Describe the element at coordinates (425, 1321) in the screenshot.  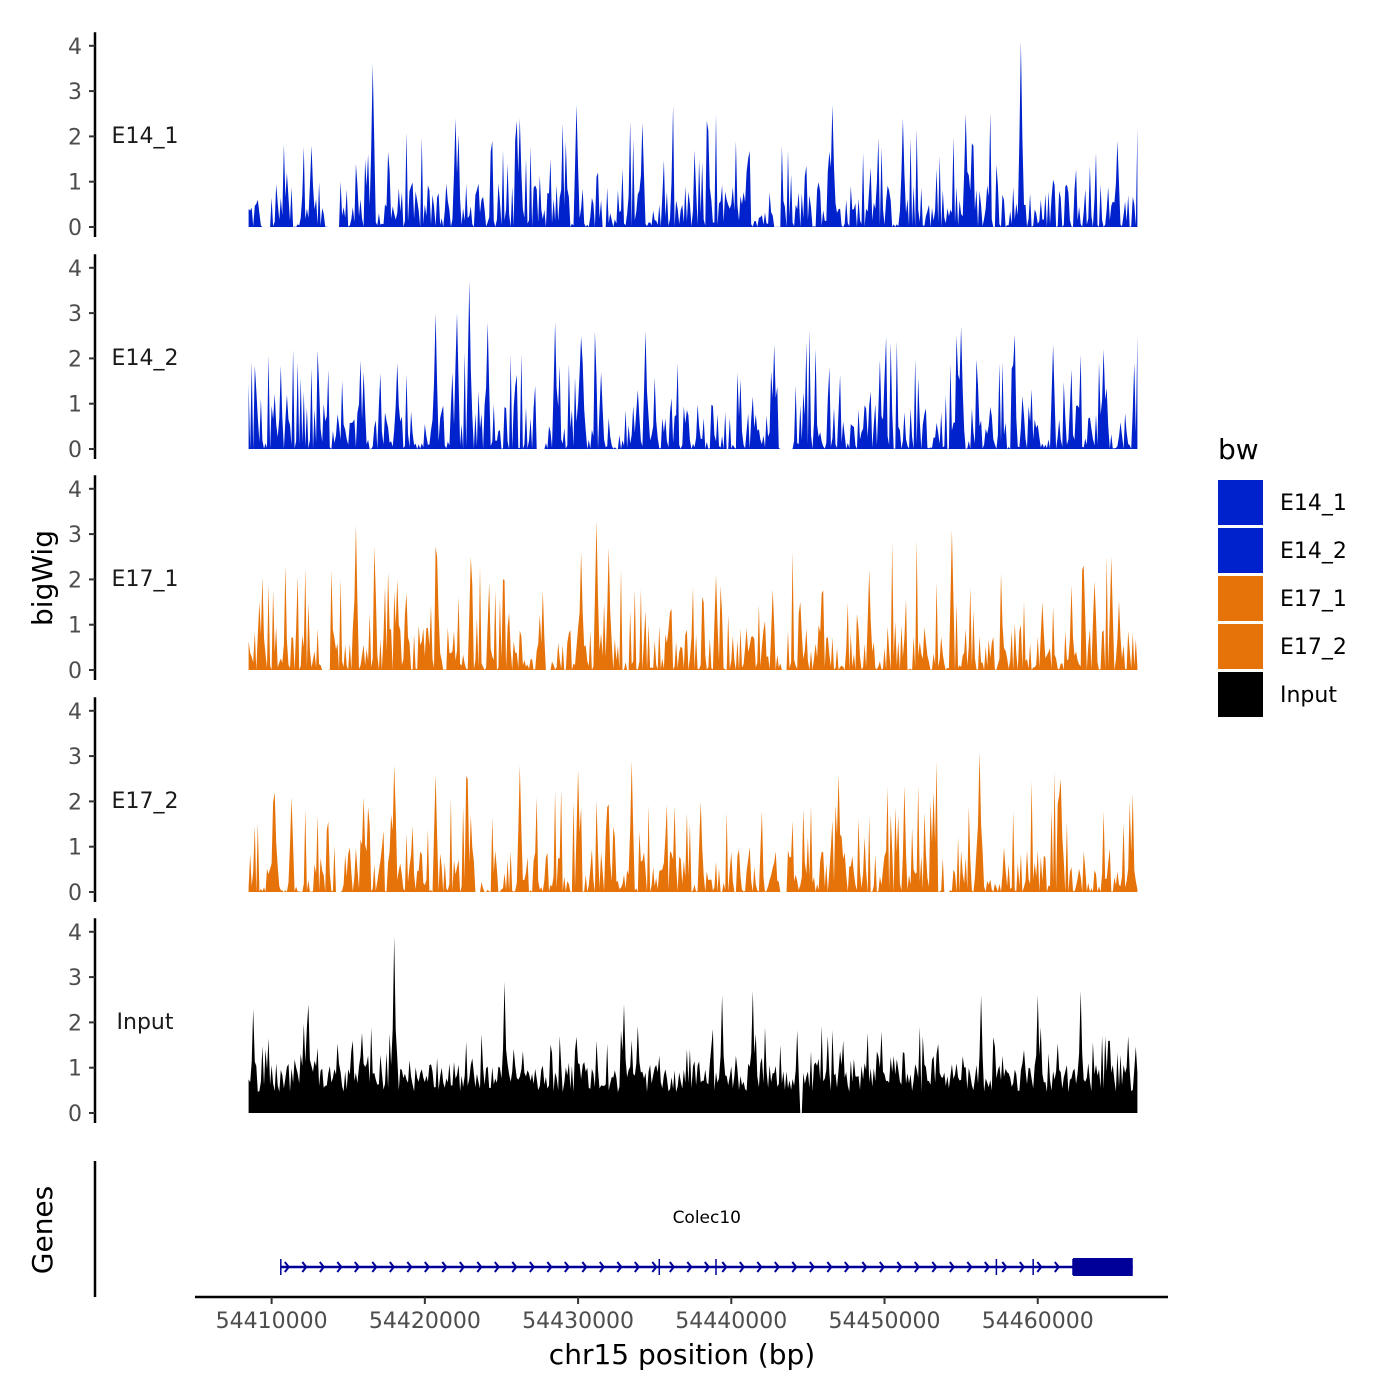
I see `x-tick-label: 54420000` at that location.